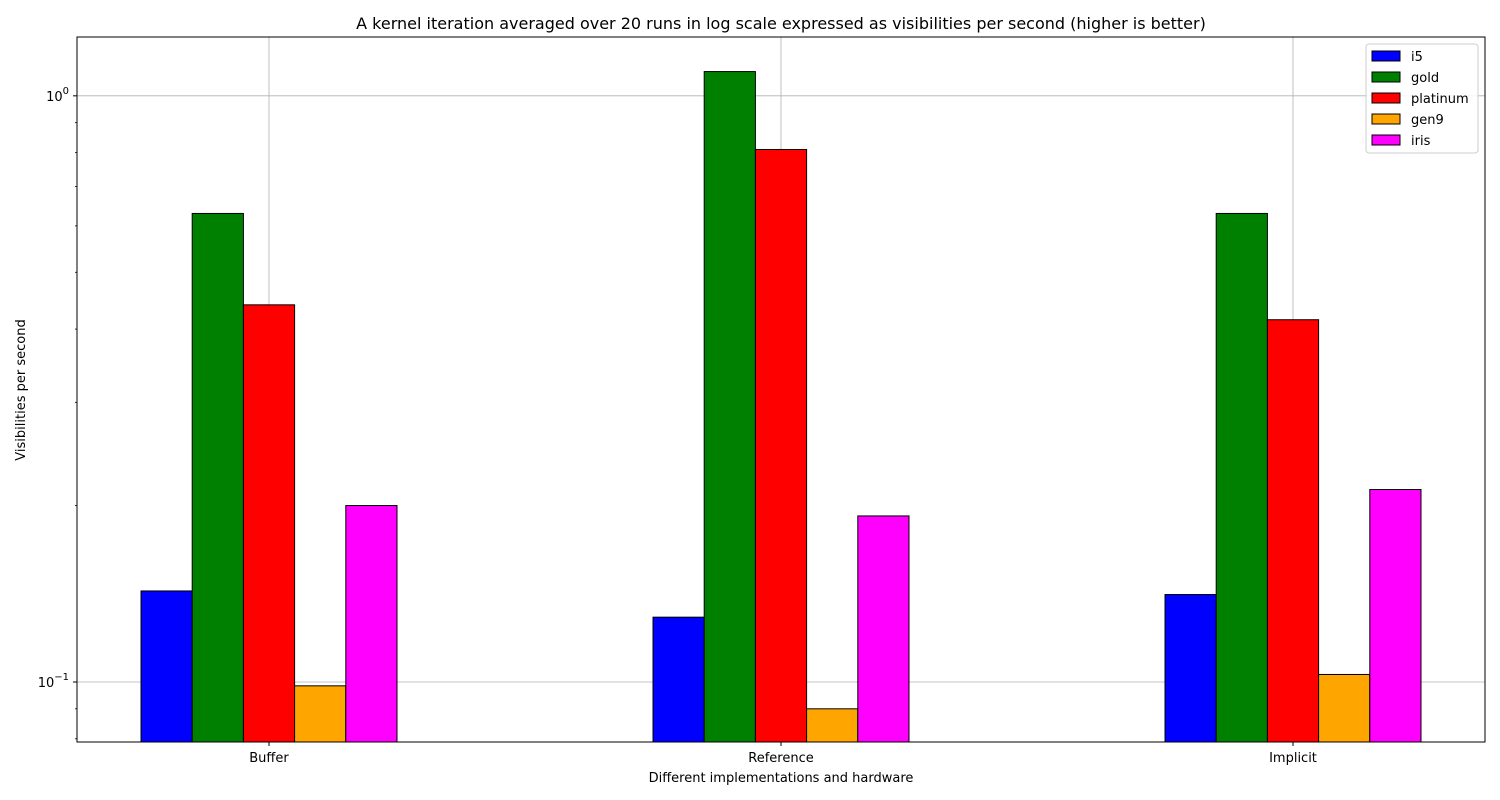 The height and width of the screenshot is (800, 1500). Describe the element at coordinates (1427, 120) in the screenshot. I see `legend-label-gen9: gen9` at that location.